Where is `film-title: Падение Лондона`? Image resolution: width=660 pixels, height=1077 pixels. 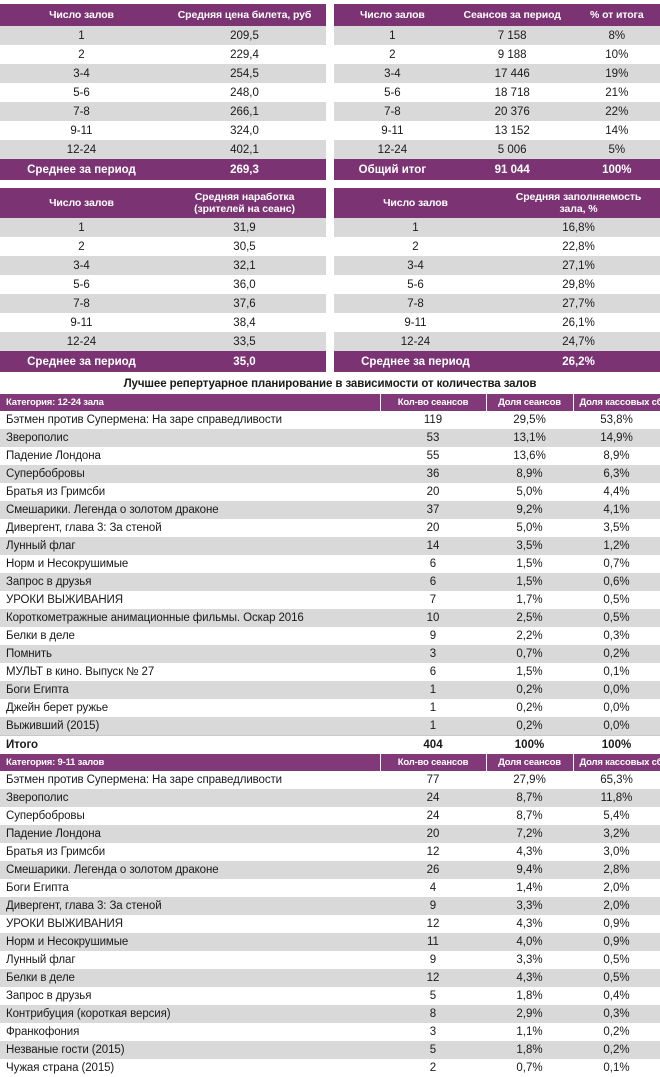 film-title: Падение Лондона is located at coordinates (190, 456).